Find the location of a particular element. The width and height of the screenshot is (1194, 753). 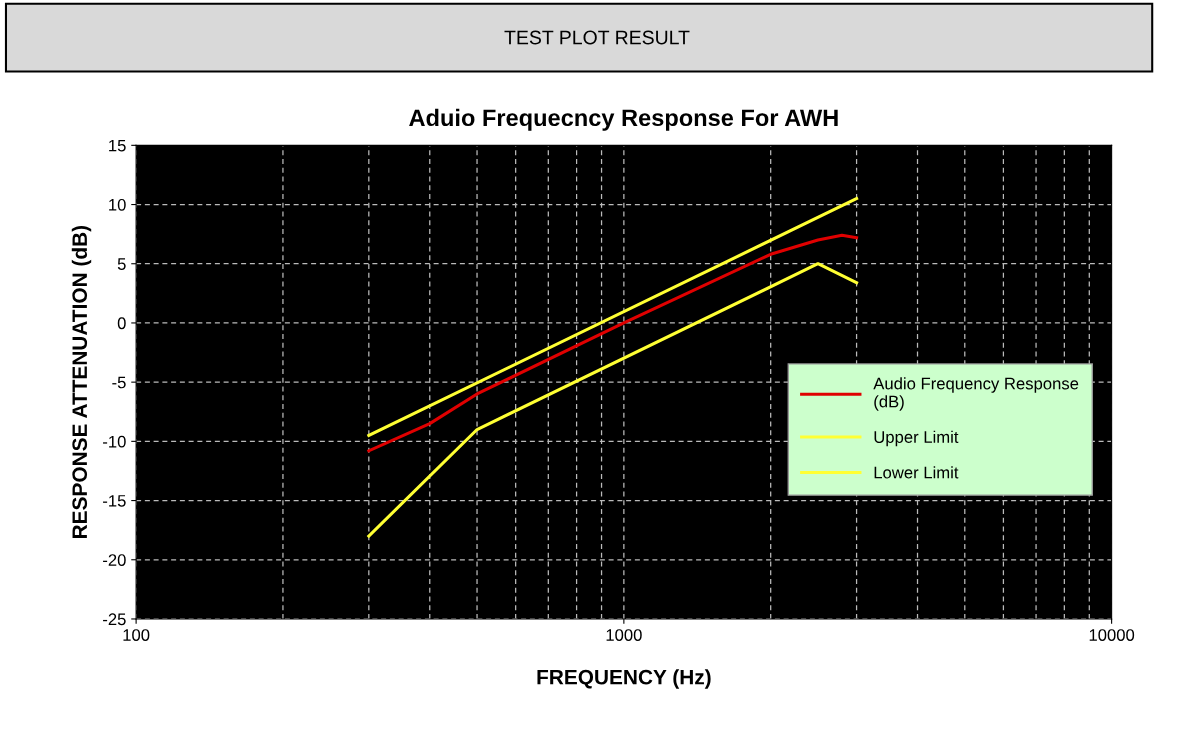

x-tick-label: 100 is located at coordinates (136, 635).